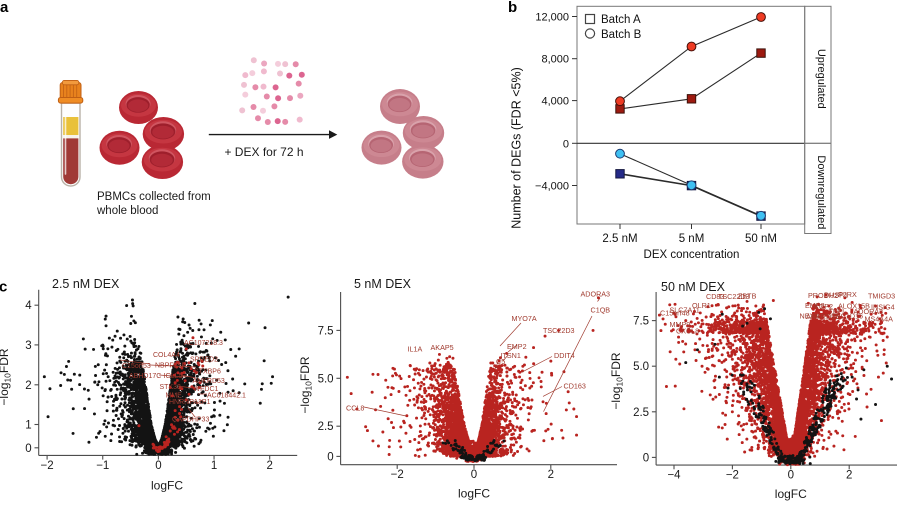 This screenshot has height=513, width=900. Describe the element at coordinates (524, 318) in the screenshot. I see `svg-text: MYO7A` at that location.